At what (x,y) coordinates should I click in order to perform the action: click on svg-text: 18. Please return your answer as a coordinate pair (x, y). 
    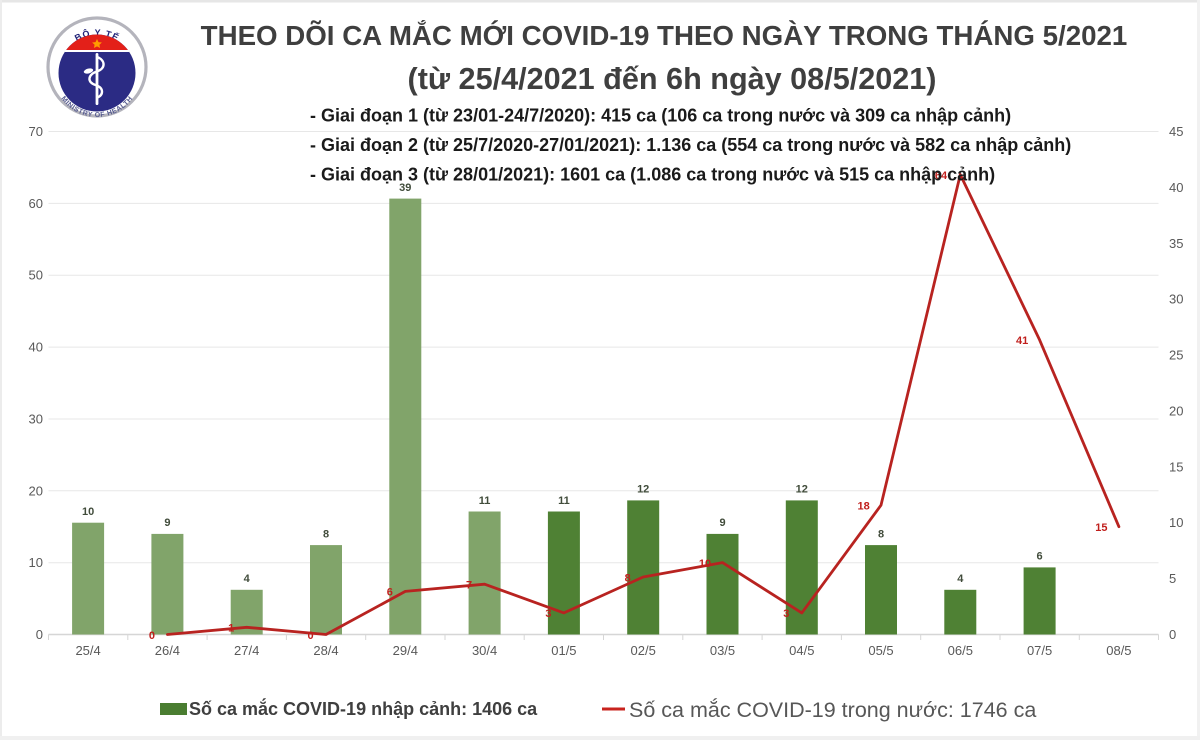
    Looking at the image, I should click on (863, 507).